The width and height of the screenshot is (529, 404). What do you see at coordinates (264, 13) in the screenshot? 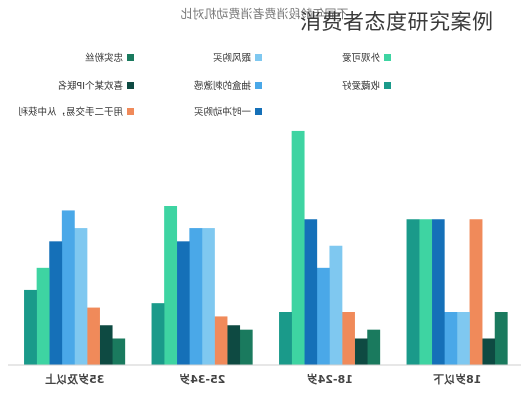
I see `chart-title: 不同年龄段消费者消费动机对比` at bounding box center [264, 13].